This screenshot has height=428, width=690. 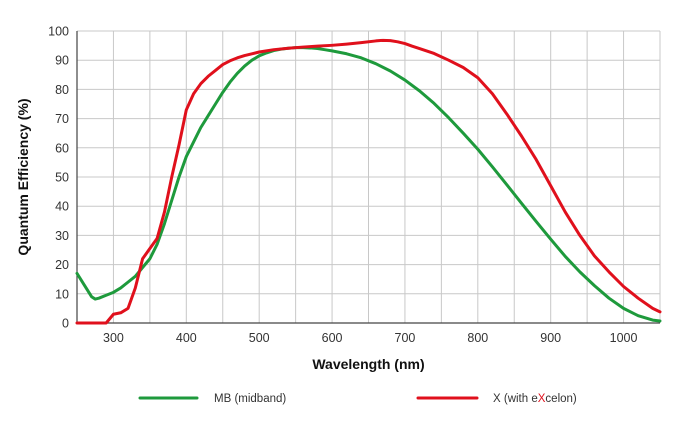 I want to click on legend-label-x-excelon: X (with eXcelon), so click(x=535, y=399).